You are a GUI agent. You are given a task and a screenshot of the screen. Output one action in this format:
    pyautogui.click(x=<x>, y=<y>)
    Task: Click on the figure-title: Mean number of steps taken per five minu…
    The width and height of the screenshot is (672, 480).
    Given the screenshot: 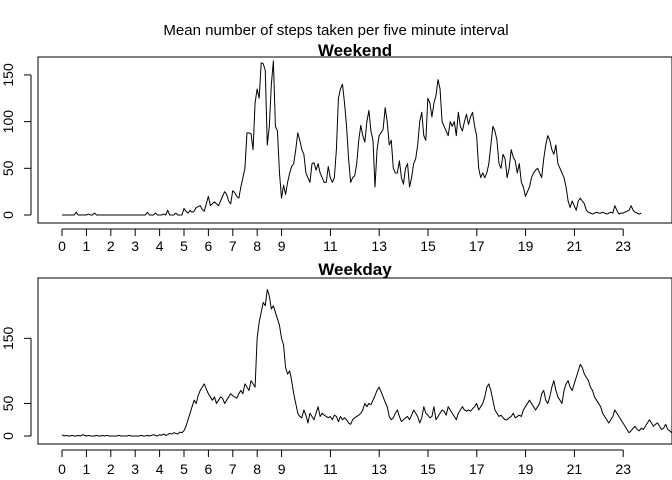 What is the action you would take?
    pyautogui.click(x=335, y=30)
    